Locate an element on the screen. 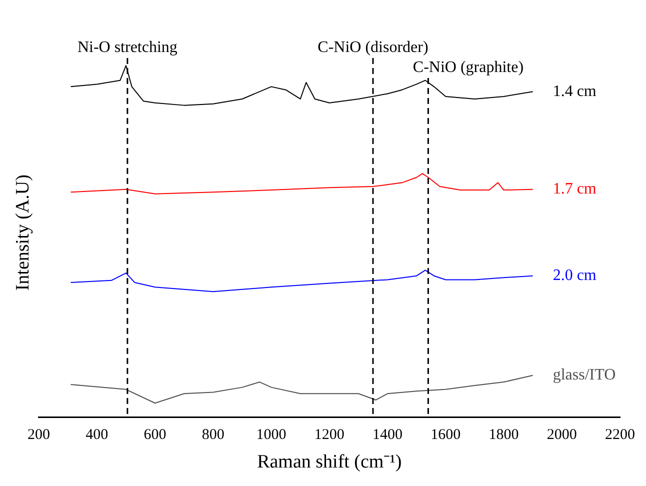 The image size is (646, 486). y-axis-title: Intensity (A.U) is located at coordinates (23, 232).